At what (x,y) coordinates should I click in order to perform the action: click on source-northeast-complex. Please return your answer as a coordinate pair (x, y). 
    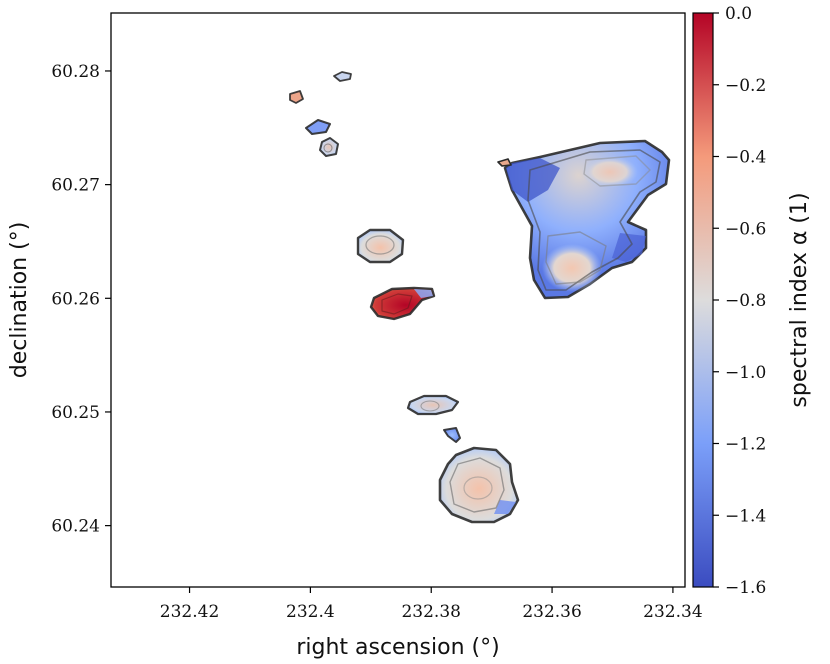
    Looking at the image, I should click on (584, 219).